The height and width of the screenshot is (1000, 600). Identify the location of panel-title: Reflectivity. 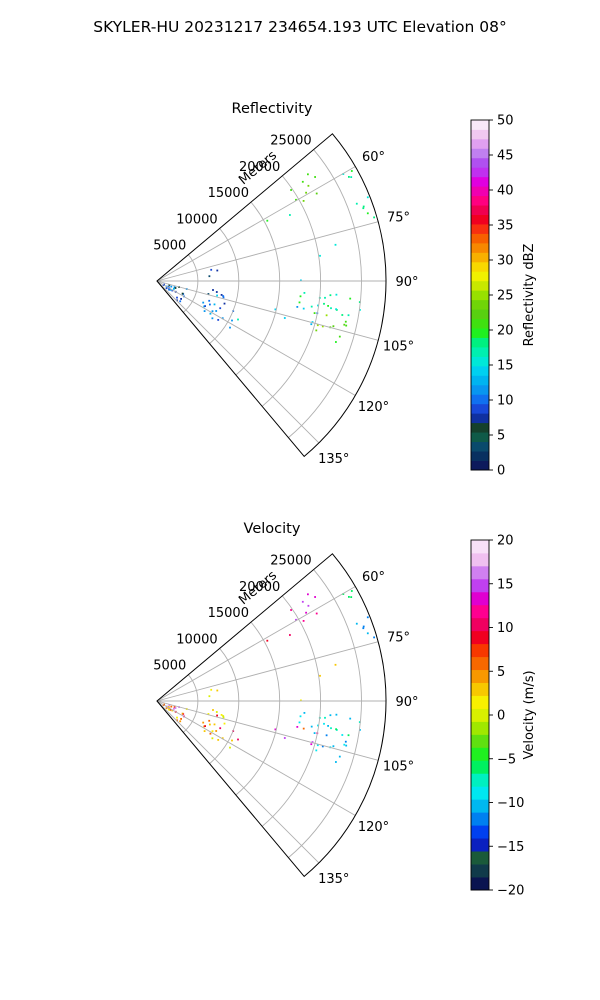
(272, 109).